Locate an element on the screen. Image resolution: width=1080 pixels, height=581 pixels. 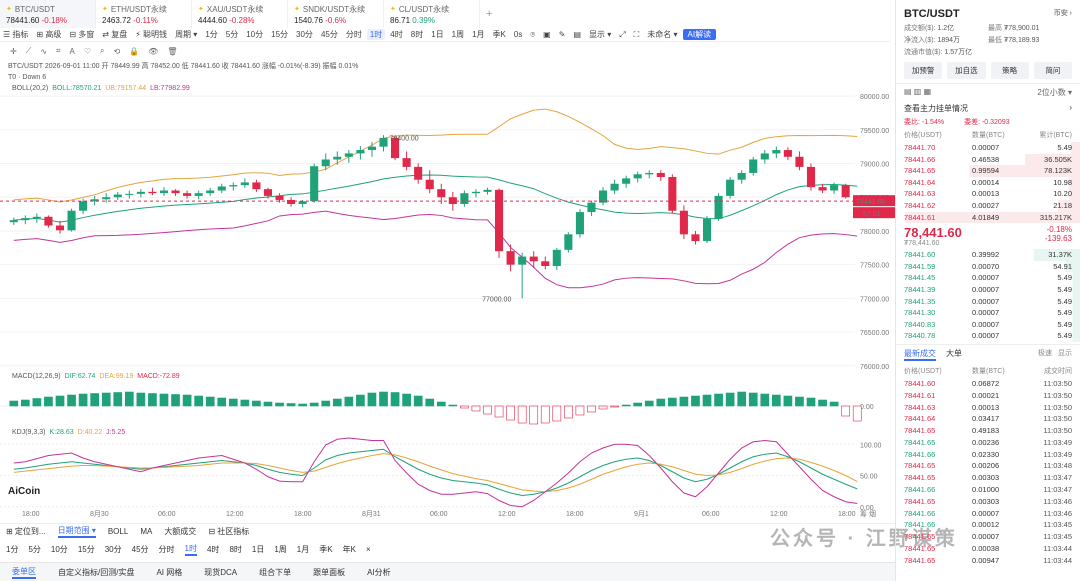
bid-row: 78441.35 0.00007 5.49 is located at coordinates (988, 301).